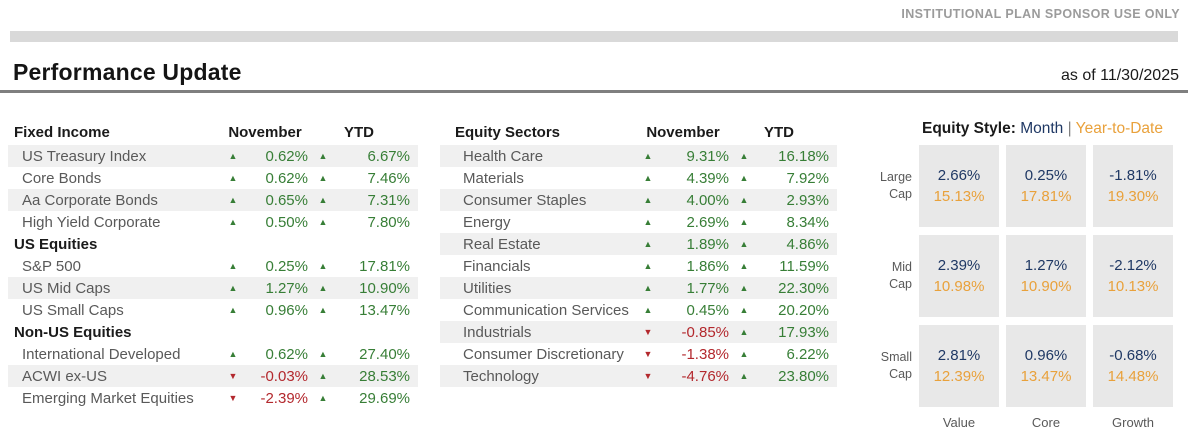 The width and height of the screenshot is (1188, 432). Describe the element at coordinates (638, 266) in the screenshot. I see `table-row: Financials ▲ 1.86% ▲ 11.59%` at that location.